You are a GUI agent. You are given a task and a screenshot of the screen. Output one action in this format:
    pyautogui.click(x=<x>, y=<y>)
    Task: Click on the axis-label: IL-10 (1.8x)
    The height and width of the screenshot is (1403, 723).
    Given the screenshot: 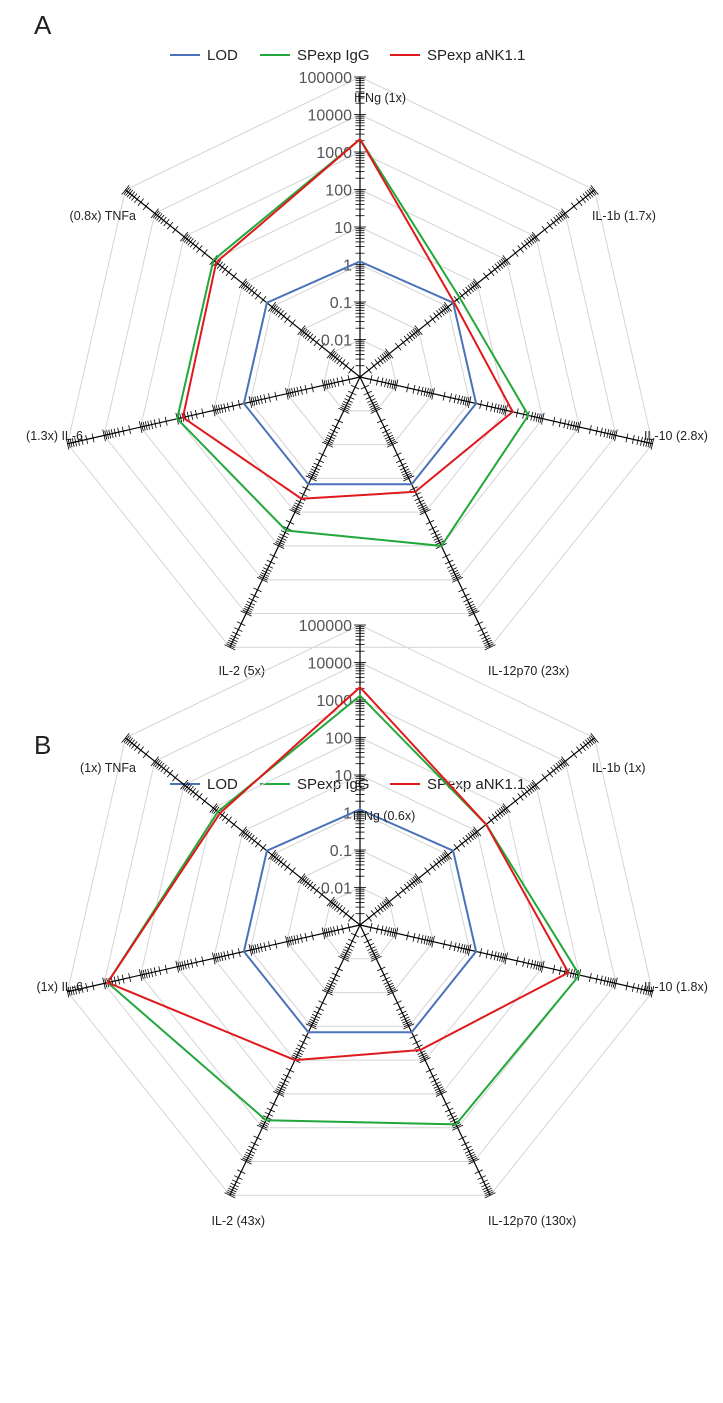 What is the action you would take?
    pyautogui.click(x=676, y=987)
    